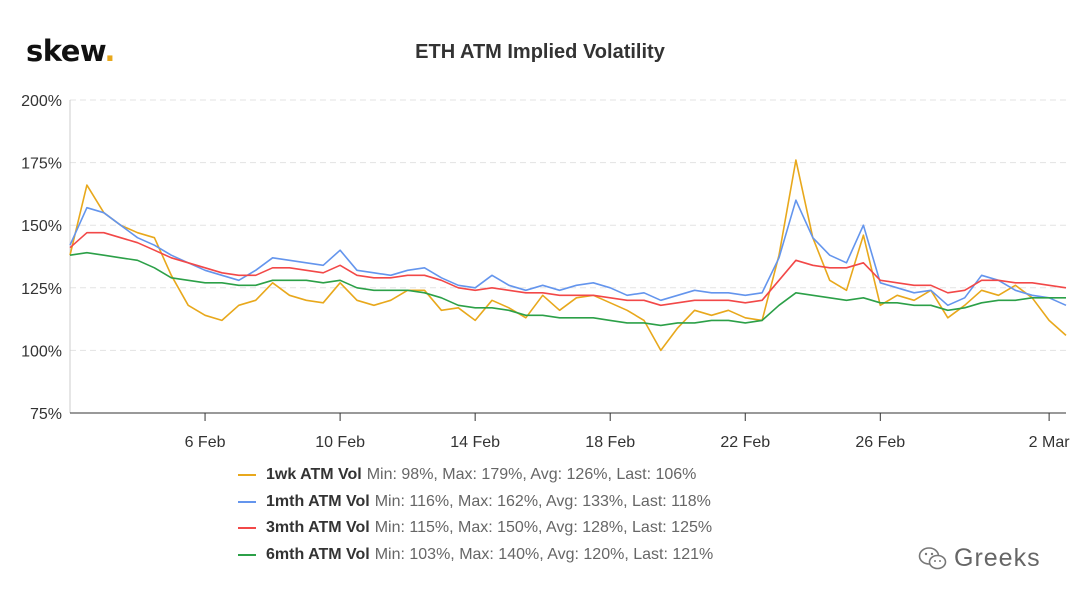 This screenshot has height=603, width=1080. I want to click on y-tick-label: 100%, so click(41, 351).